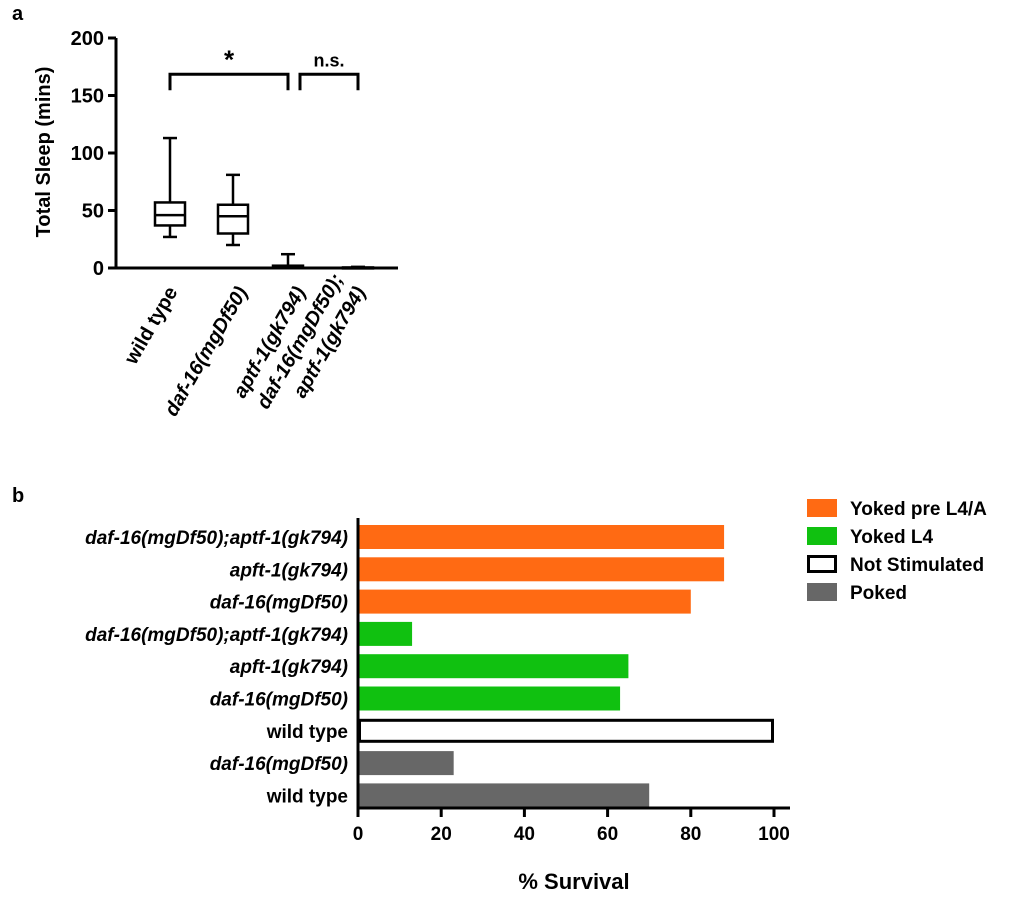 This screenshot has height=897, width=1029. I want to click on significance-1: n.s., so click(329, 70).